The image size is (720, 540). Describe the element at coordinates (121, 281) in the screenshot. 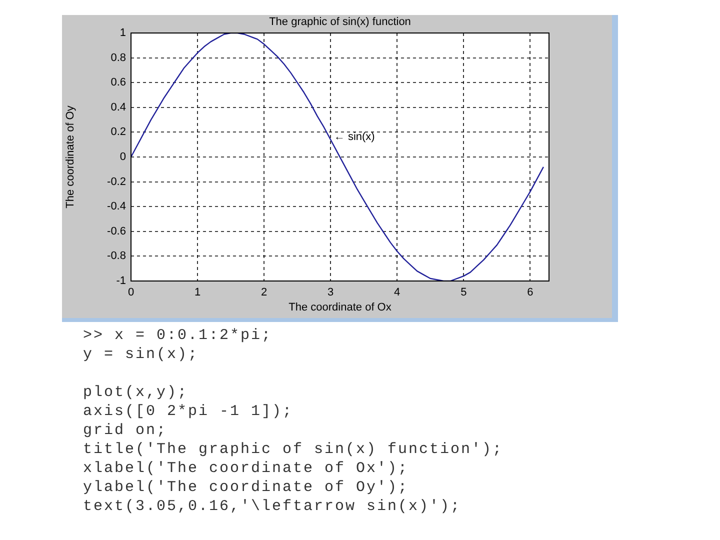

I see `y-tick-label: -1` at that location.